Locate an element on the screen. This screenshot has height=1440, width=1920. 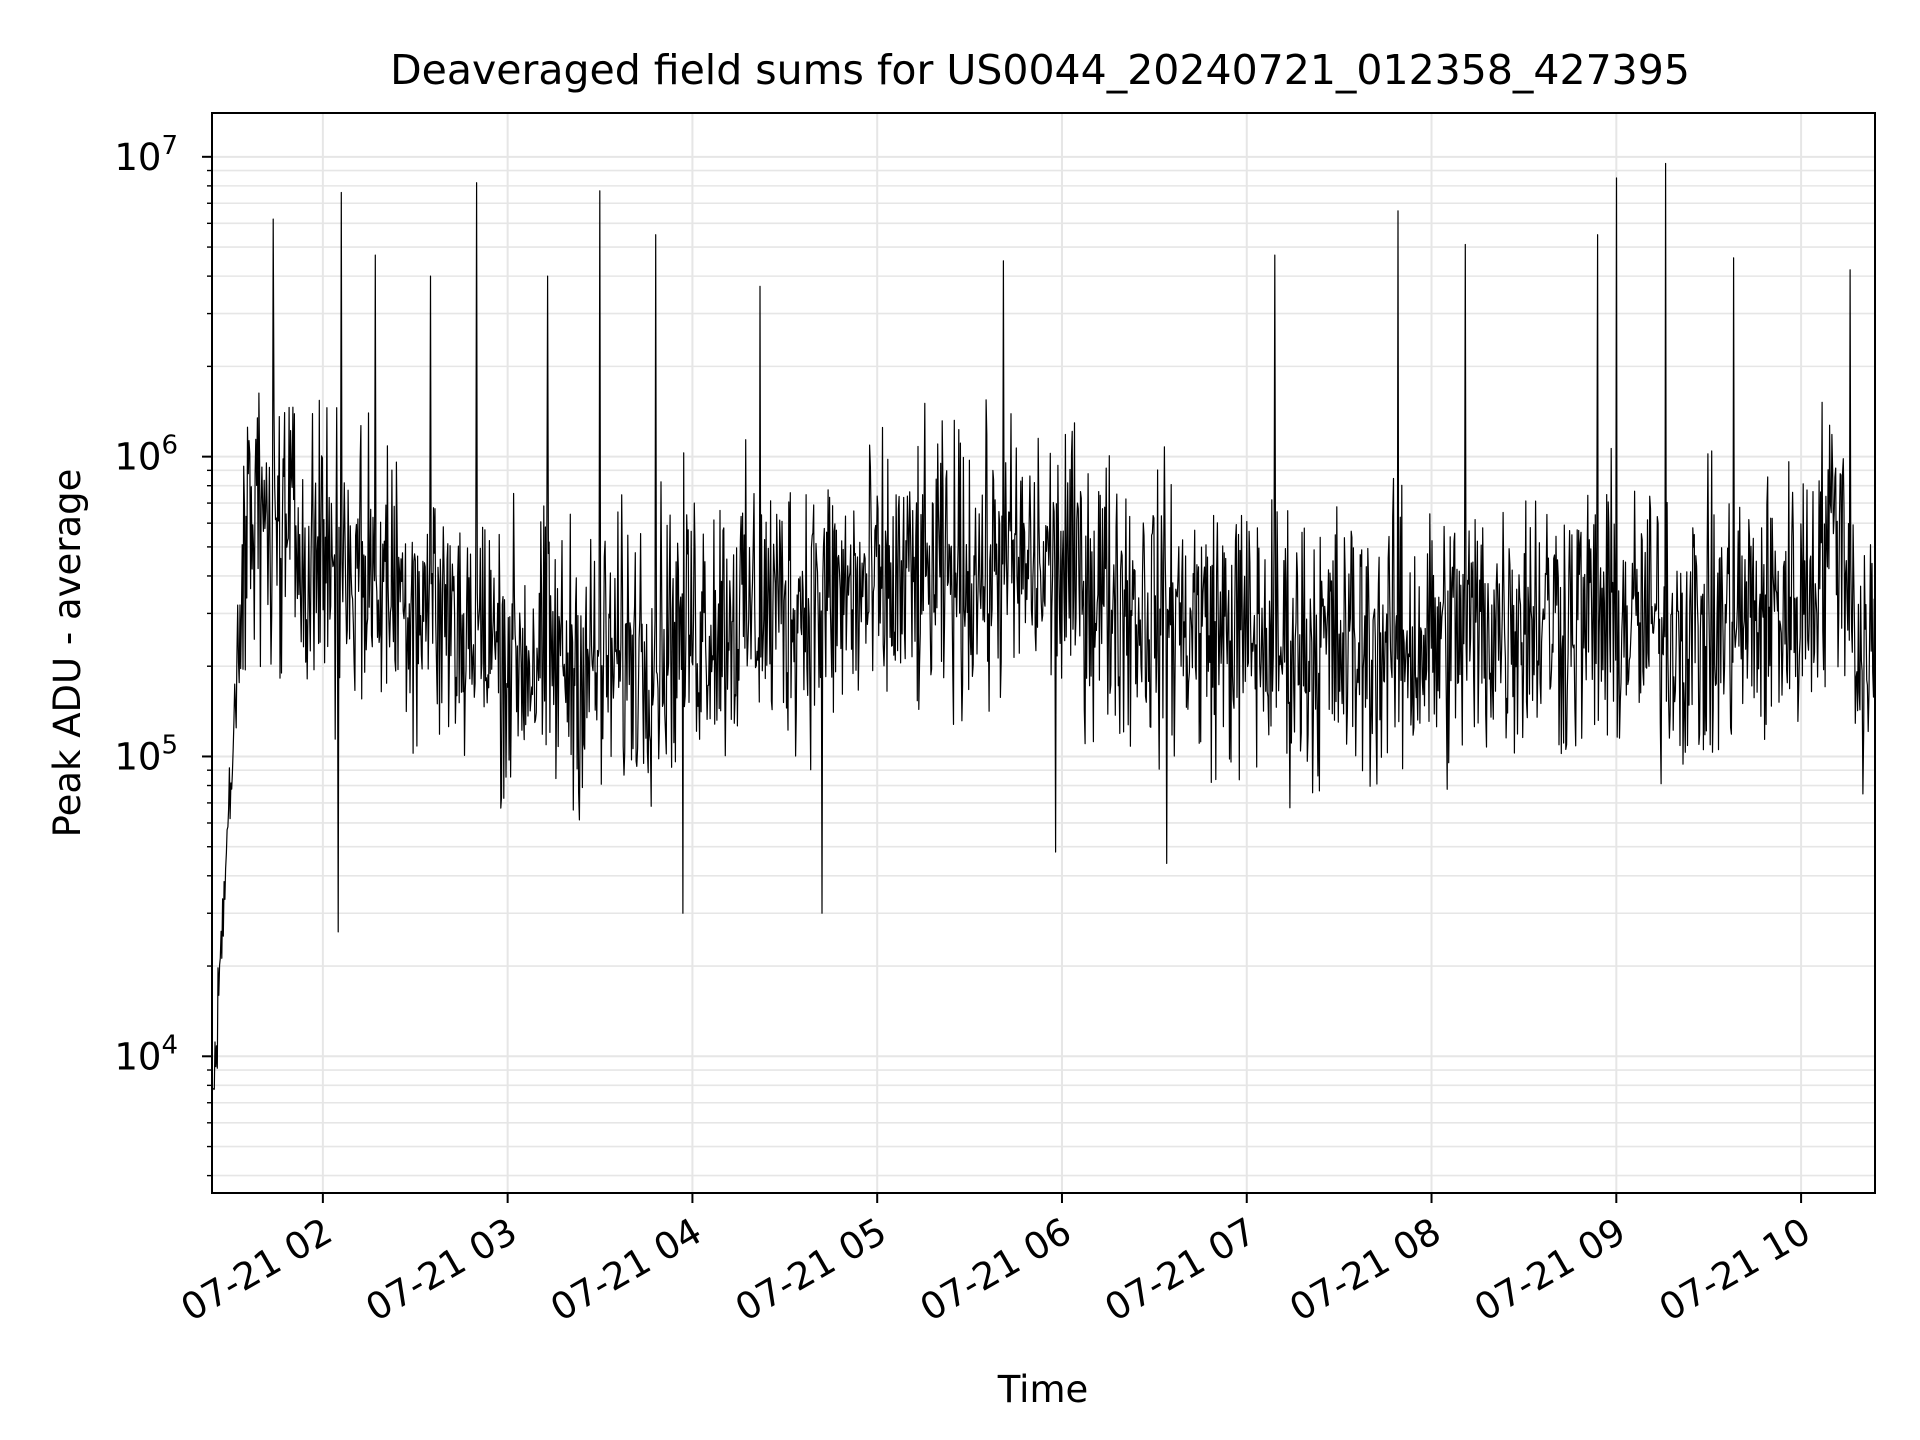
y-tick-label: 104 is located at coordinates (146, 1054).